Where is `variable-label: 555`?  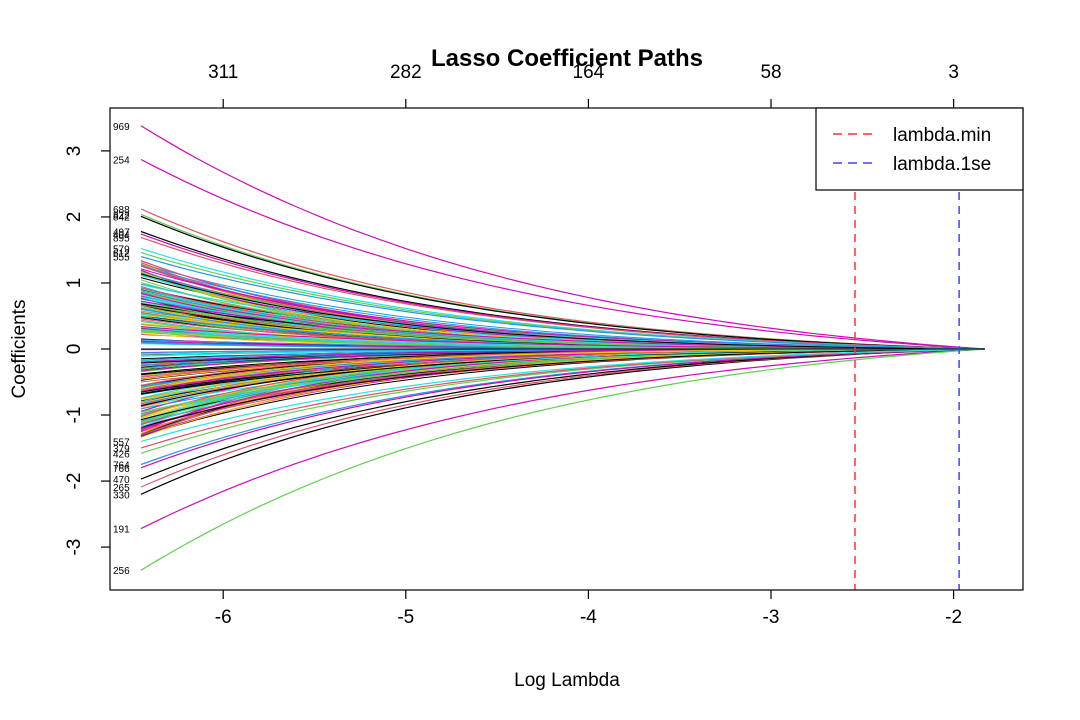
variable-label: 555 is located at coordinates (121, 258).